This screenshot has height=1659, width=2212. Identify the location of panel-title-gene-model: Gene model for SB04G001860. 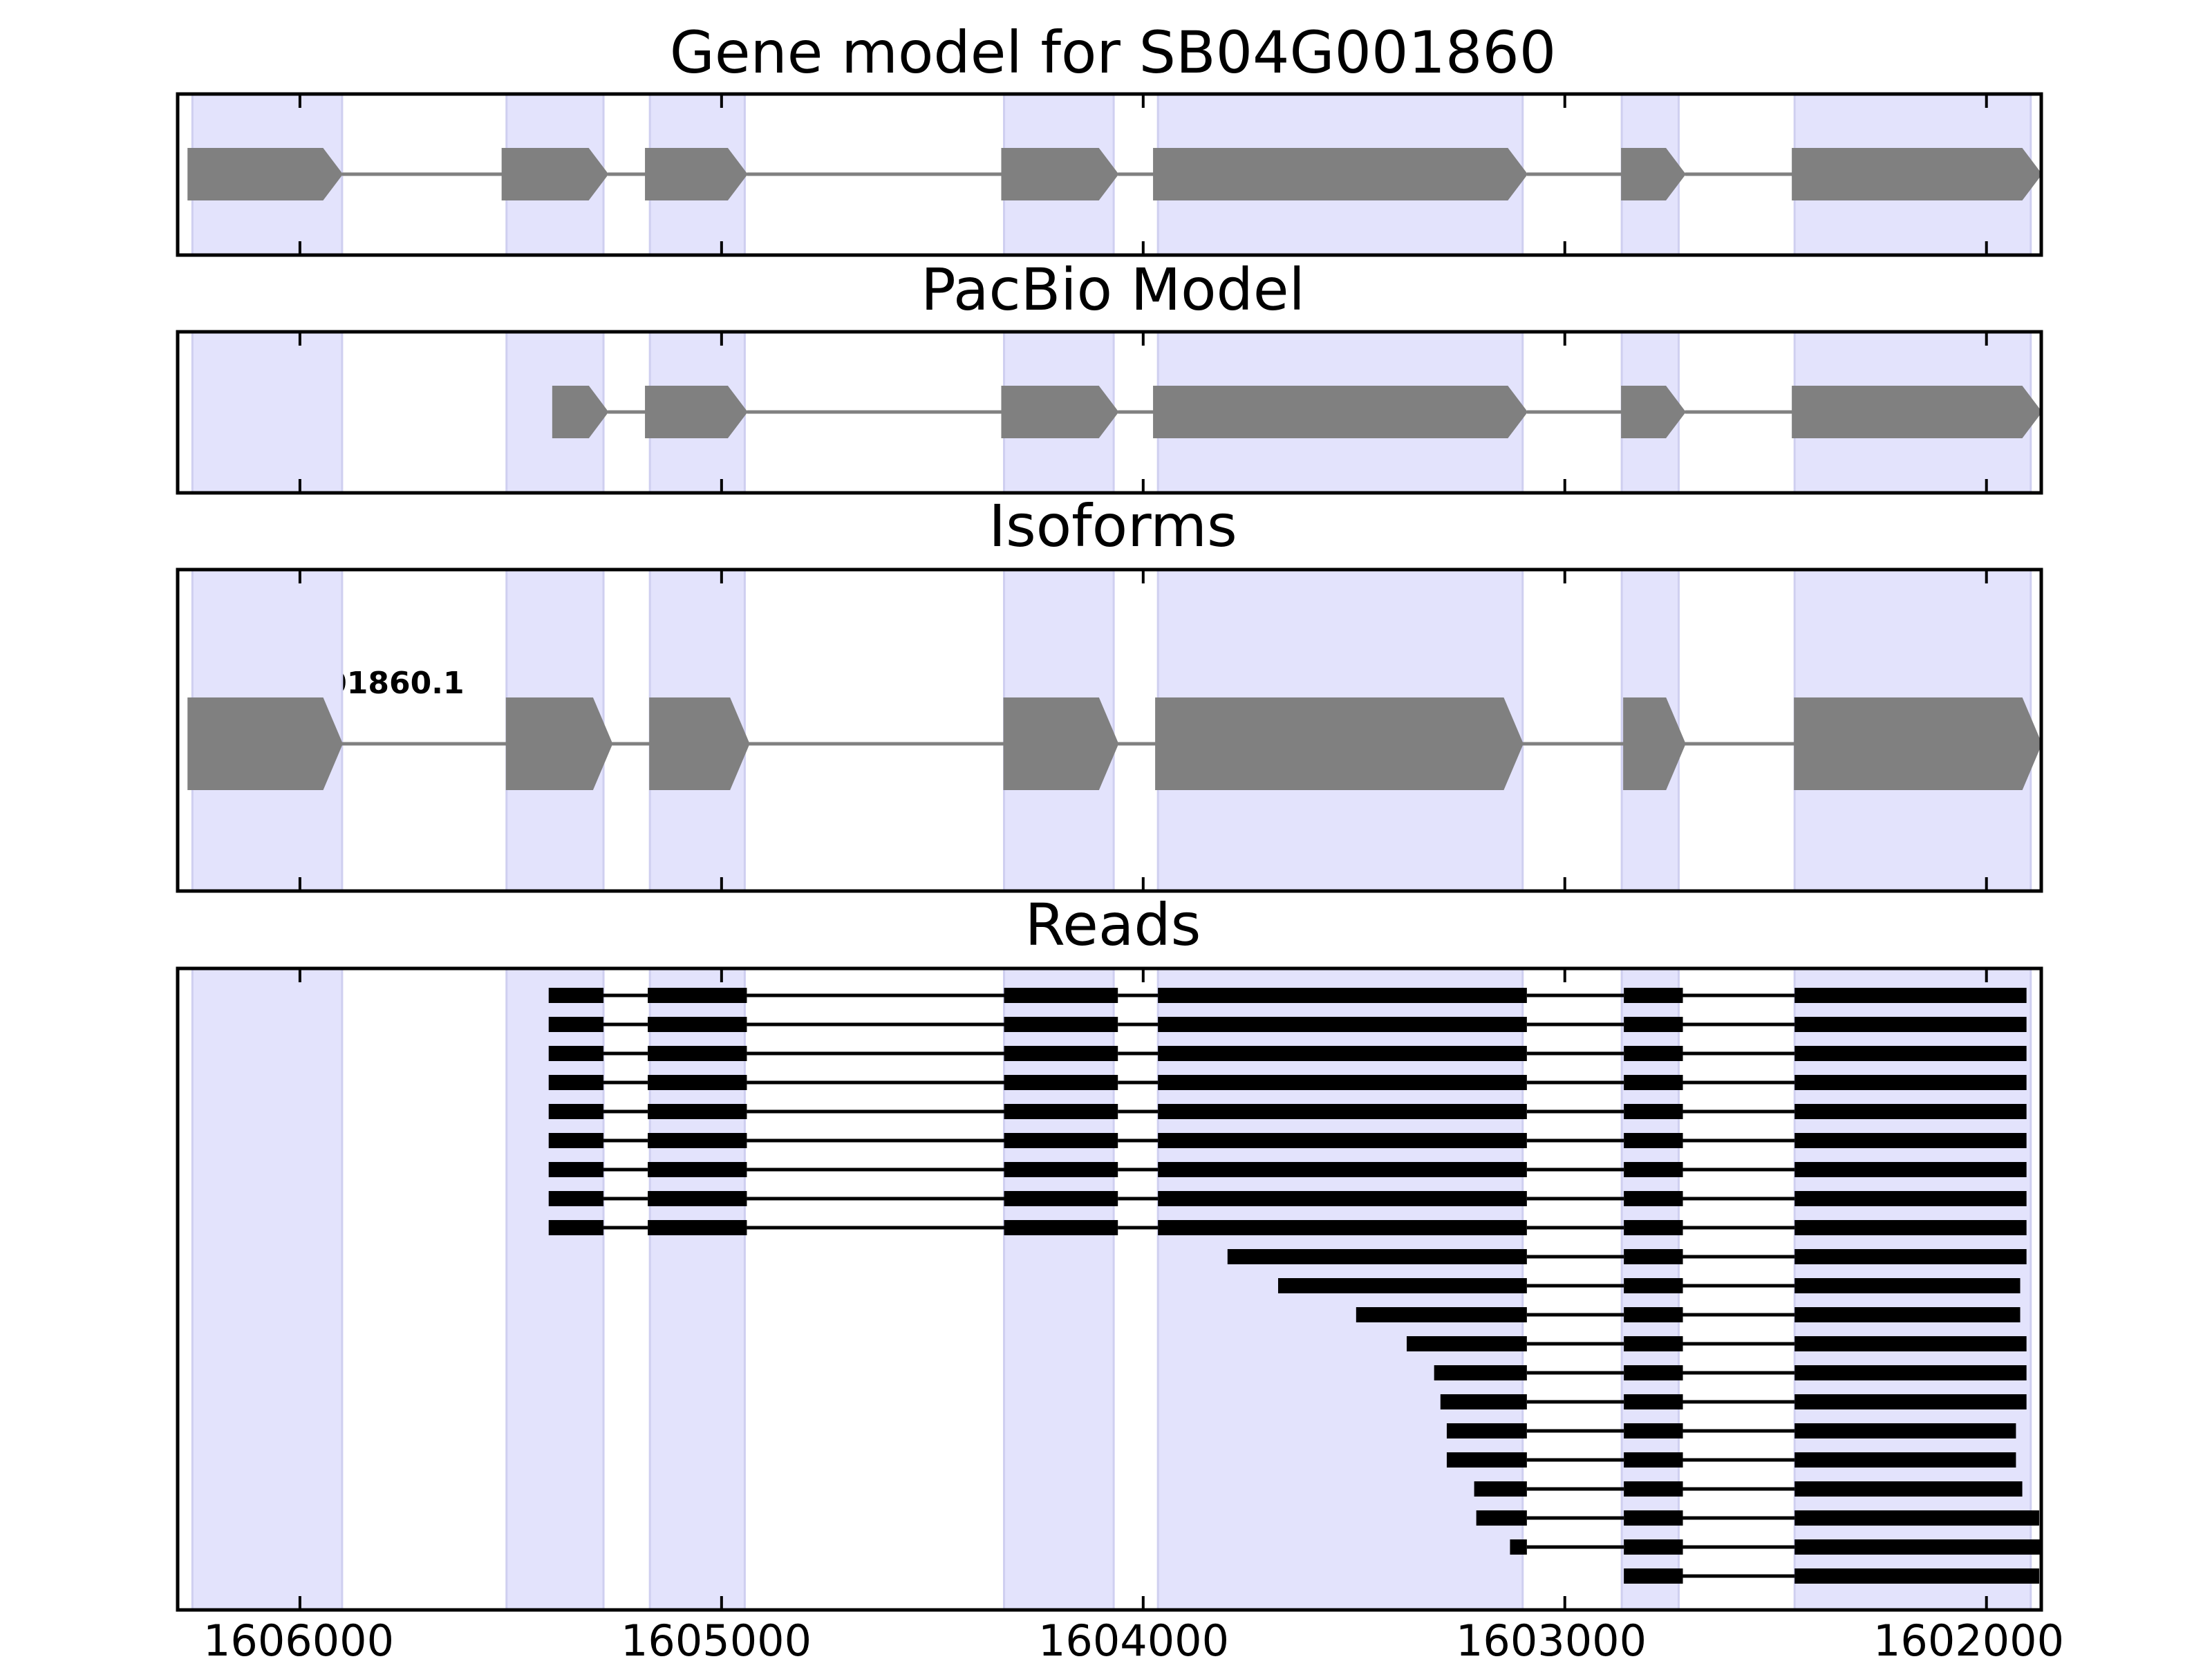
(1113, 53).